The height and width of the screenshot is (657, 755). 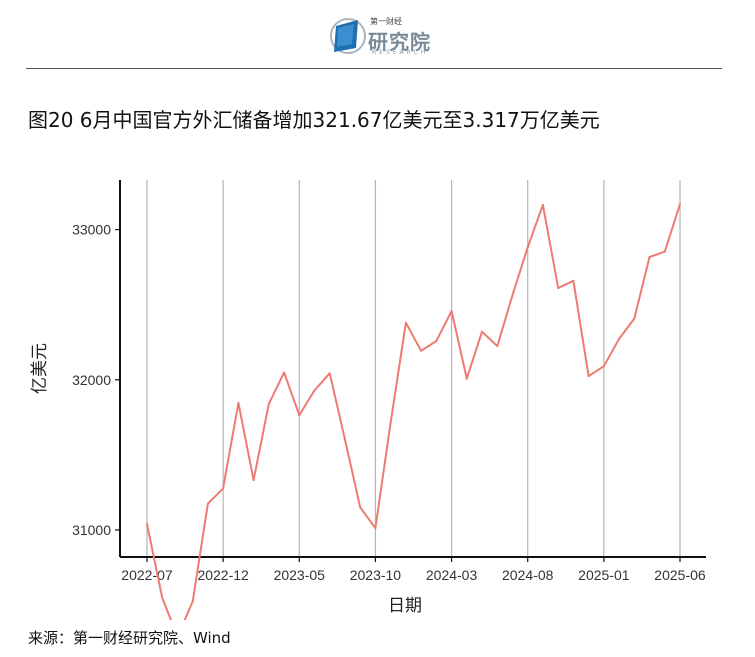 I want to click on x-tick-label: 2022-07, so click(x=147, y=575).